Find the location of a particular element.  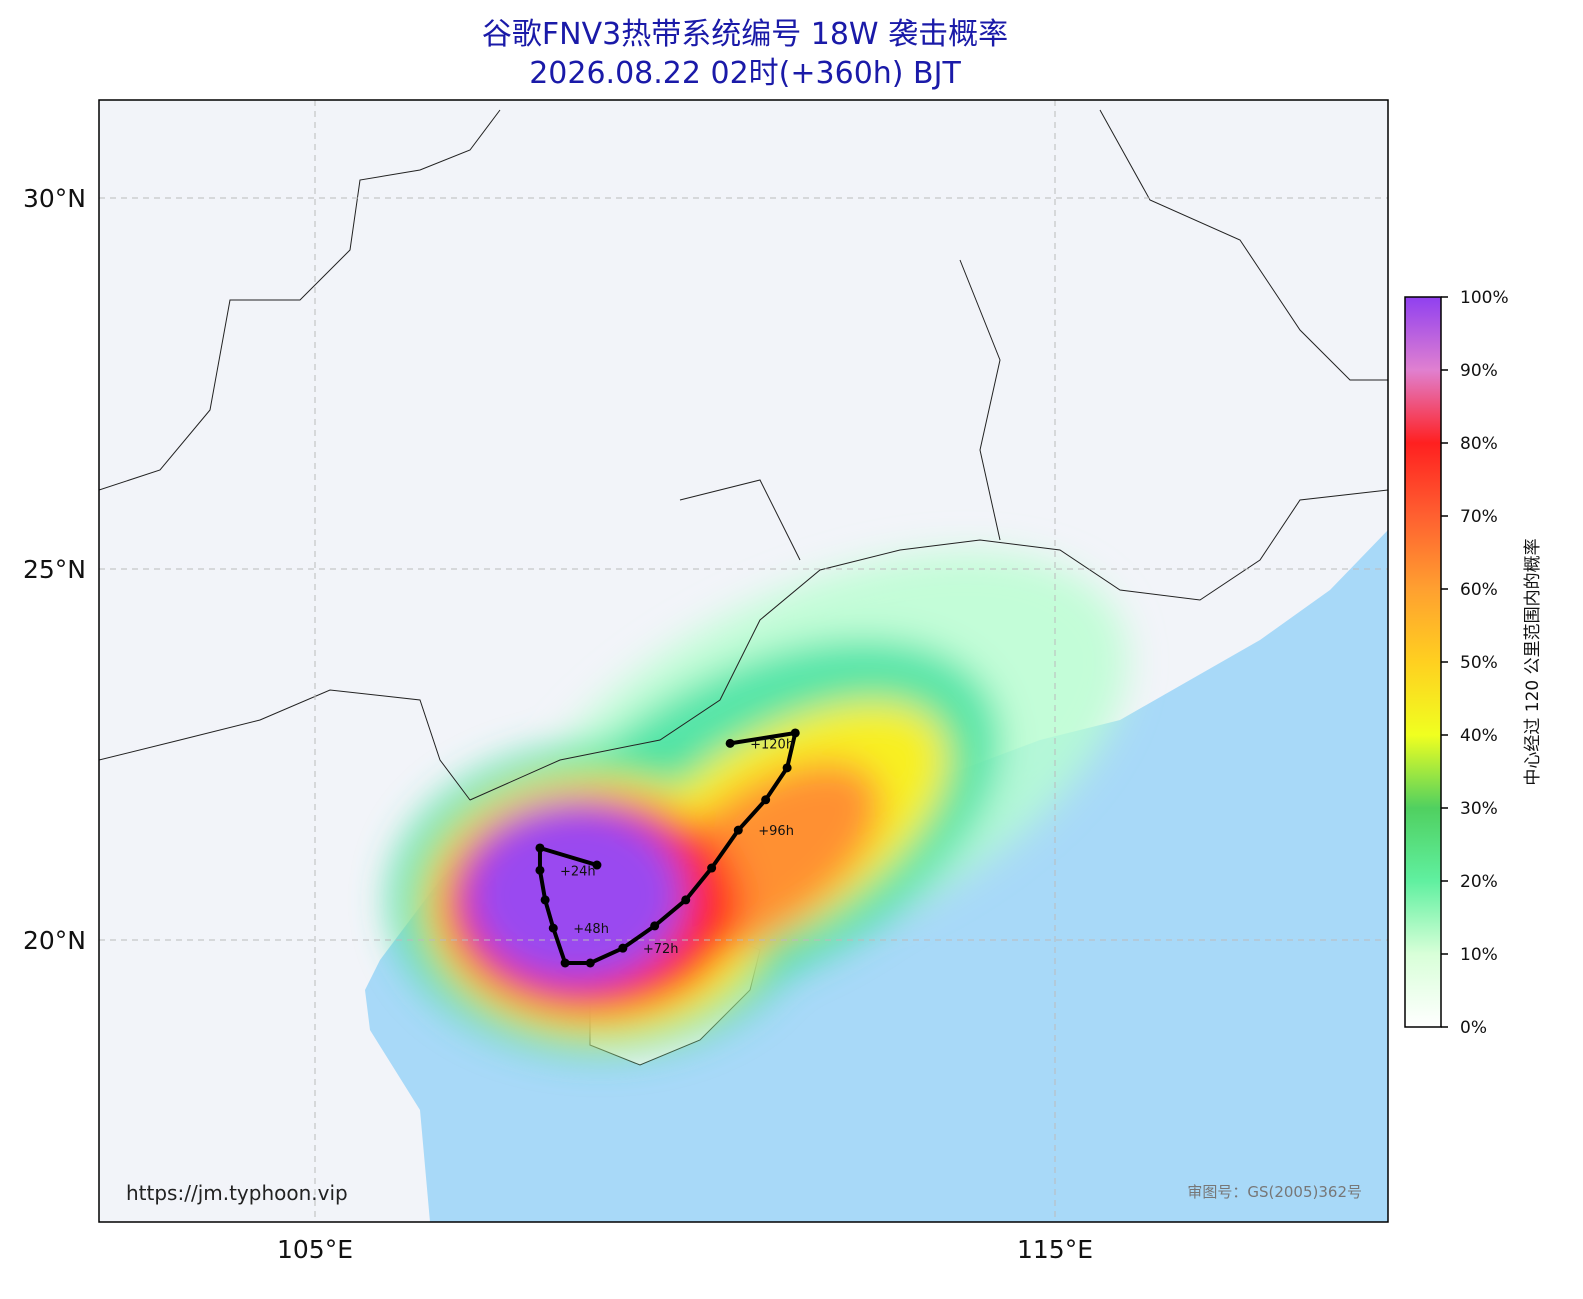

map-subtitle: 2026.08.22 02时(+360h) BJT is located at coordinates (745, 73).